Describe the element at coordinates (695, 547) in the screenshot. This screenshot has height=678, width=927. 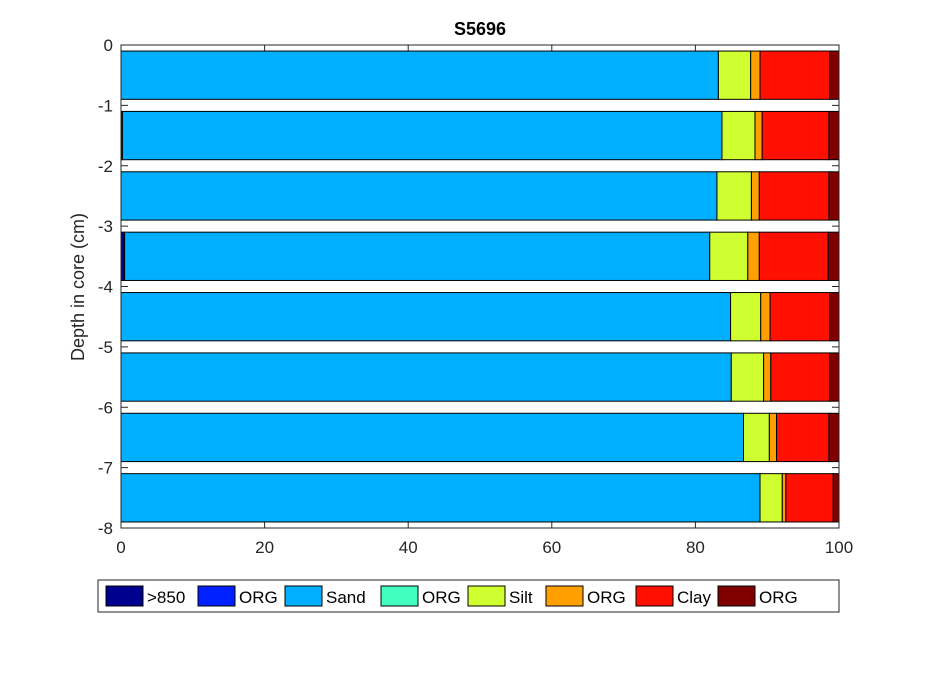
I see `x-tick-label: 80` at that location.